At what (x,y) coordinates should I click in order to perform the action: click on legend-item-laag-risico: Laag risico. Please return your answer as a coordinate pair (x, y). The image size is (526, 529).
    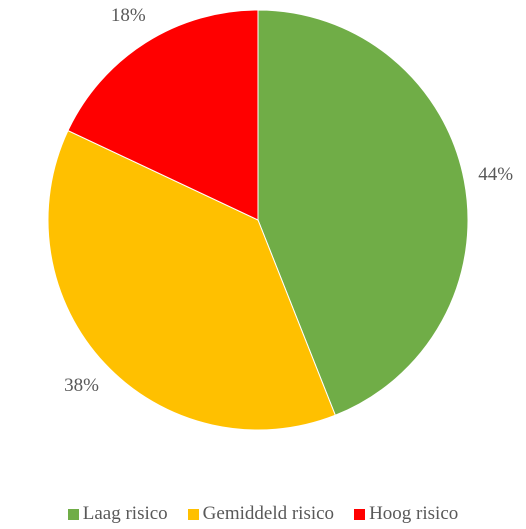
    Looking at the image, I should click on (117, 514).